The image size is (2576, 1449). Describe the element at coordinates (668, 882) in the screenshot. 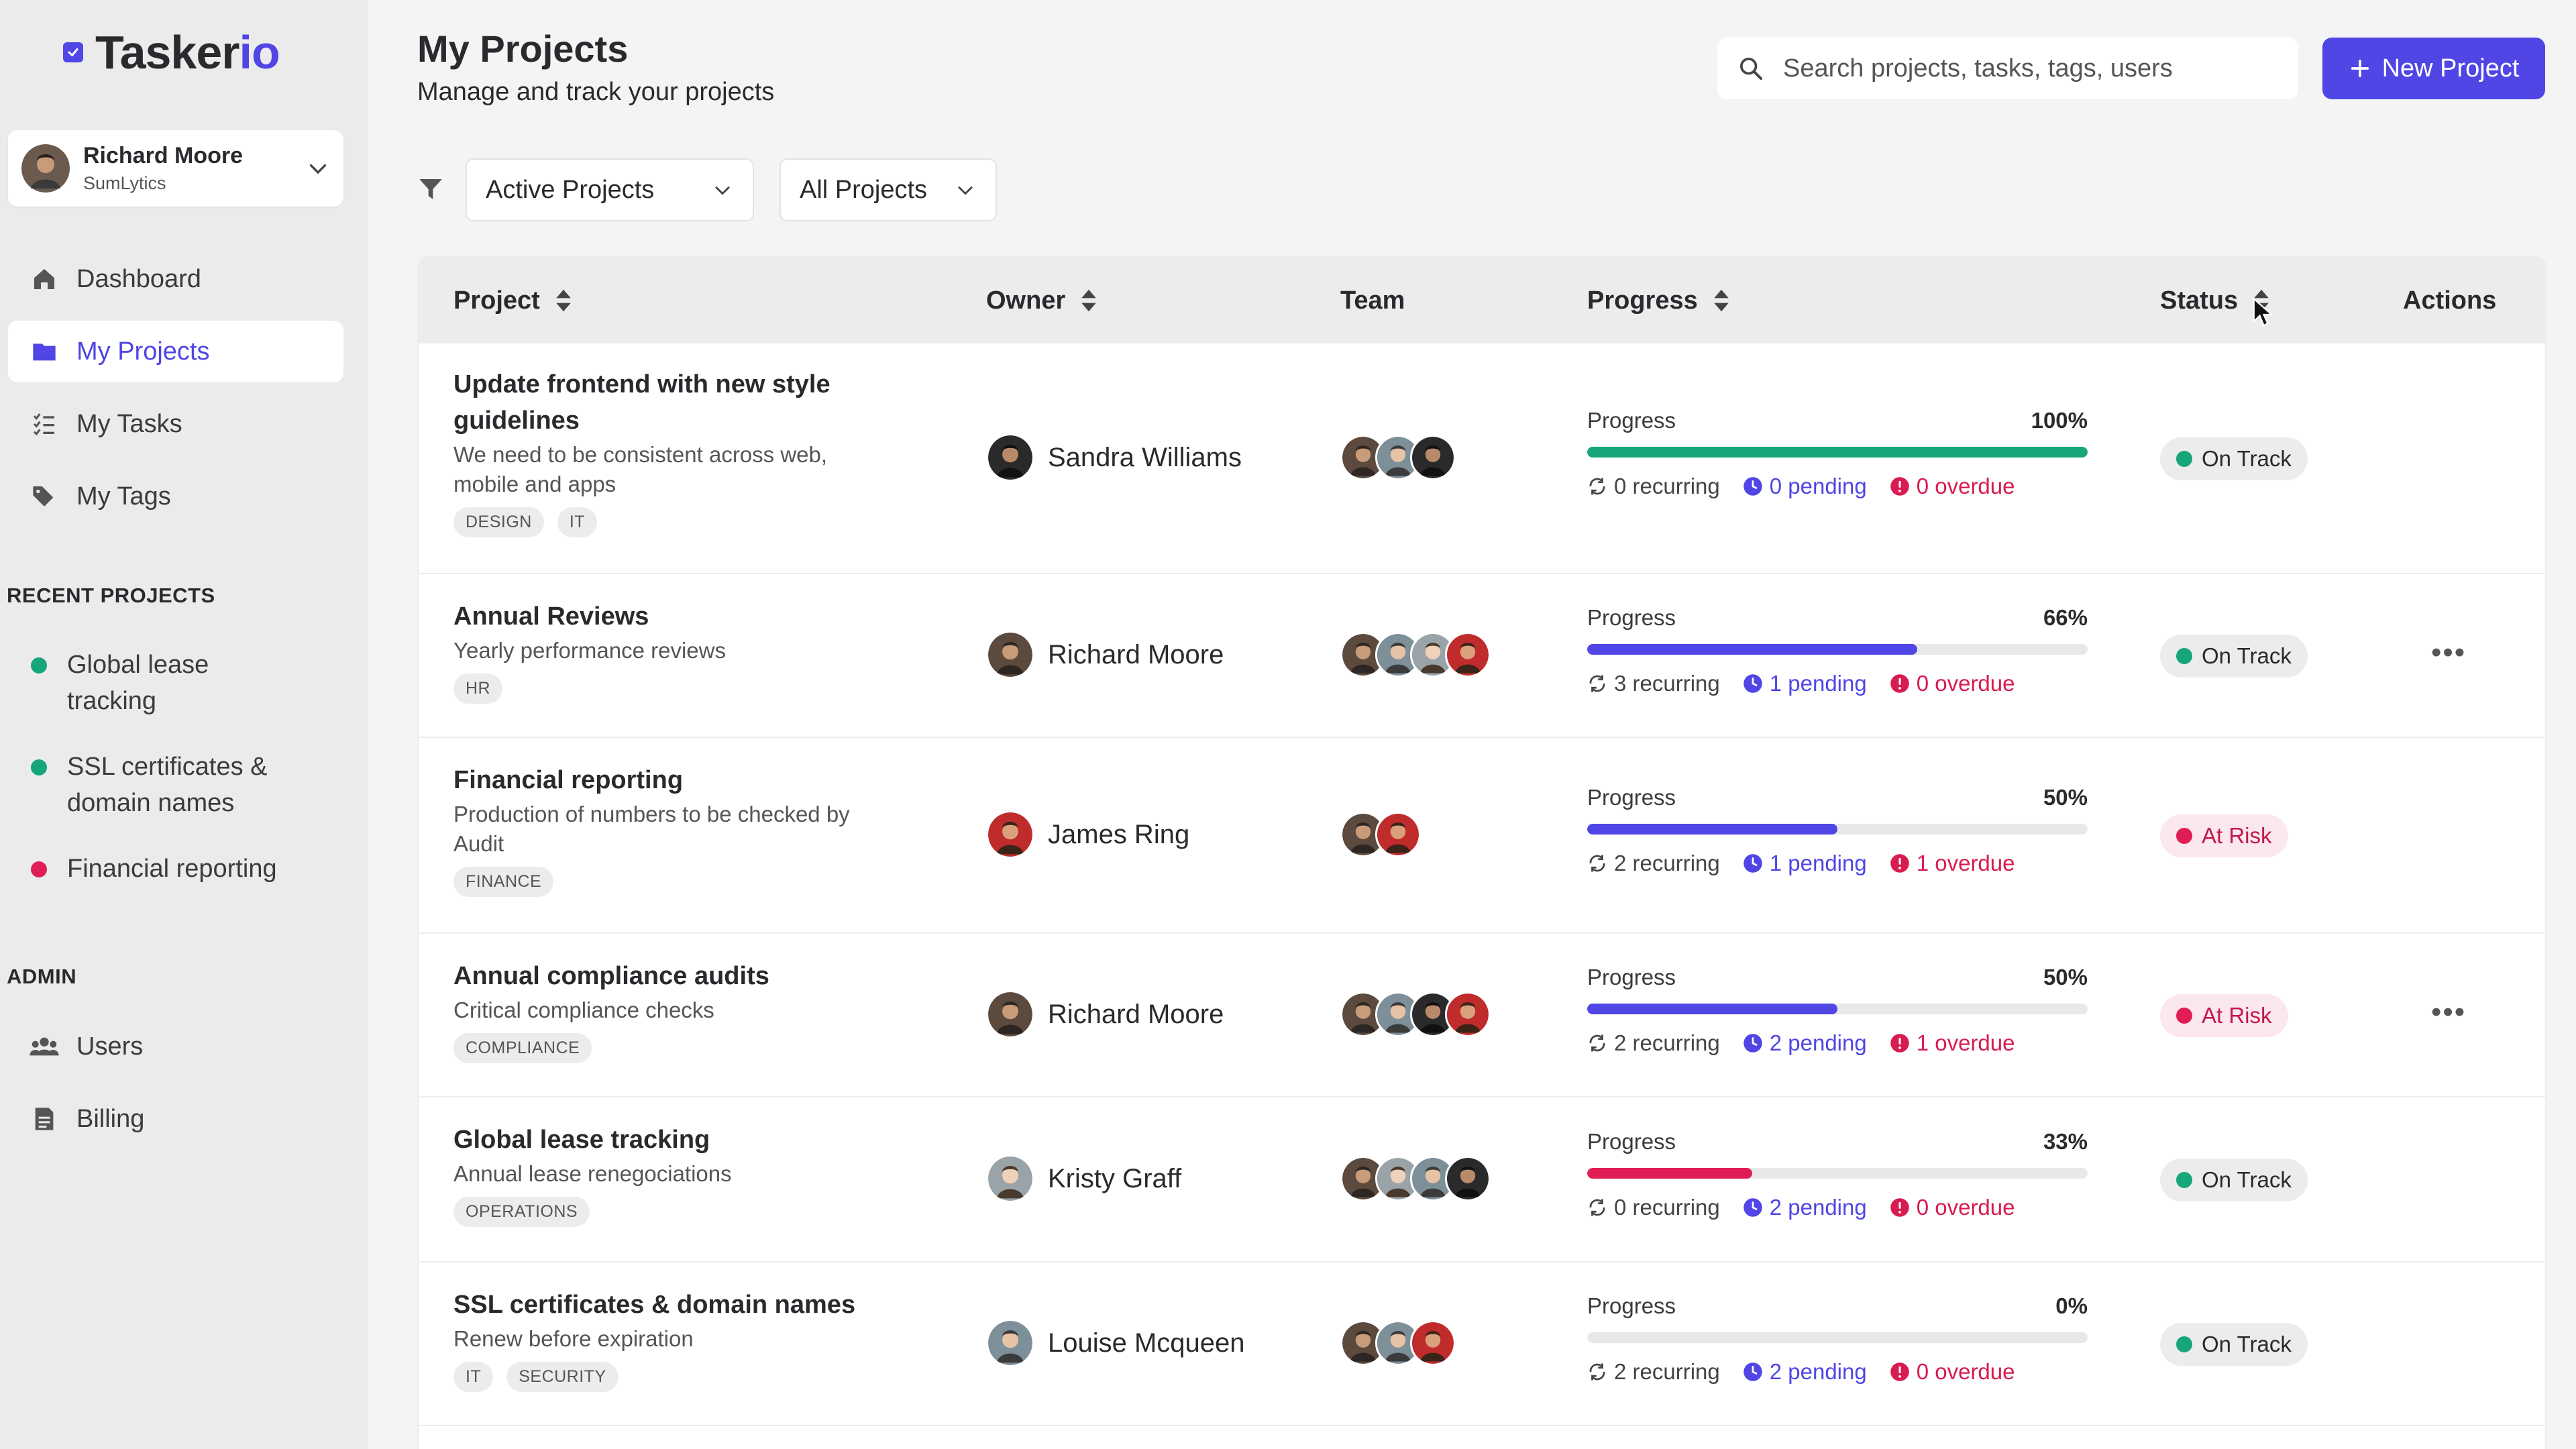

I see `tag-list: FINANCE` at that location.